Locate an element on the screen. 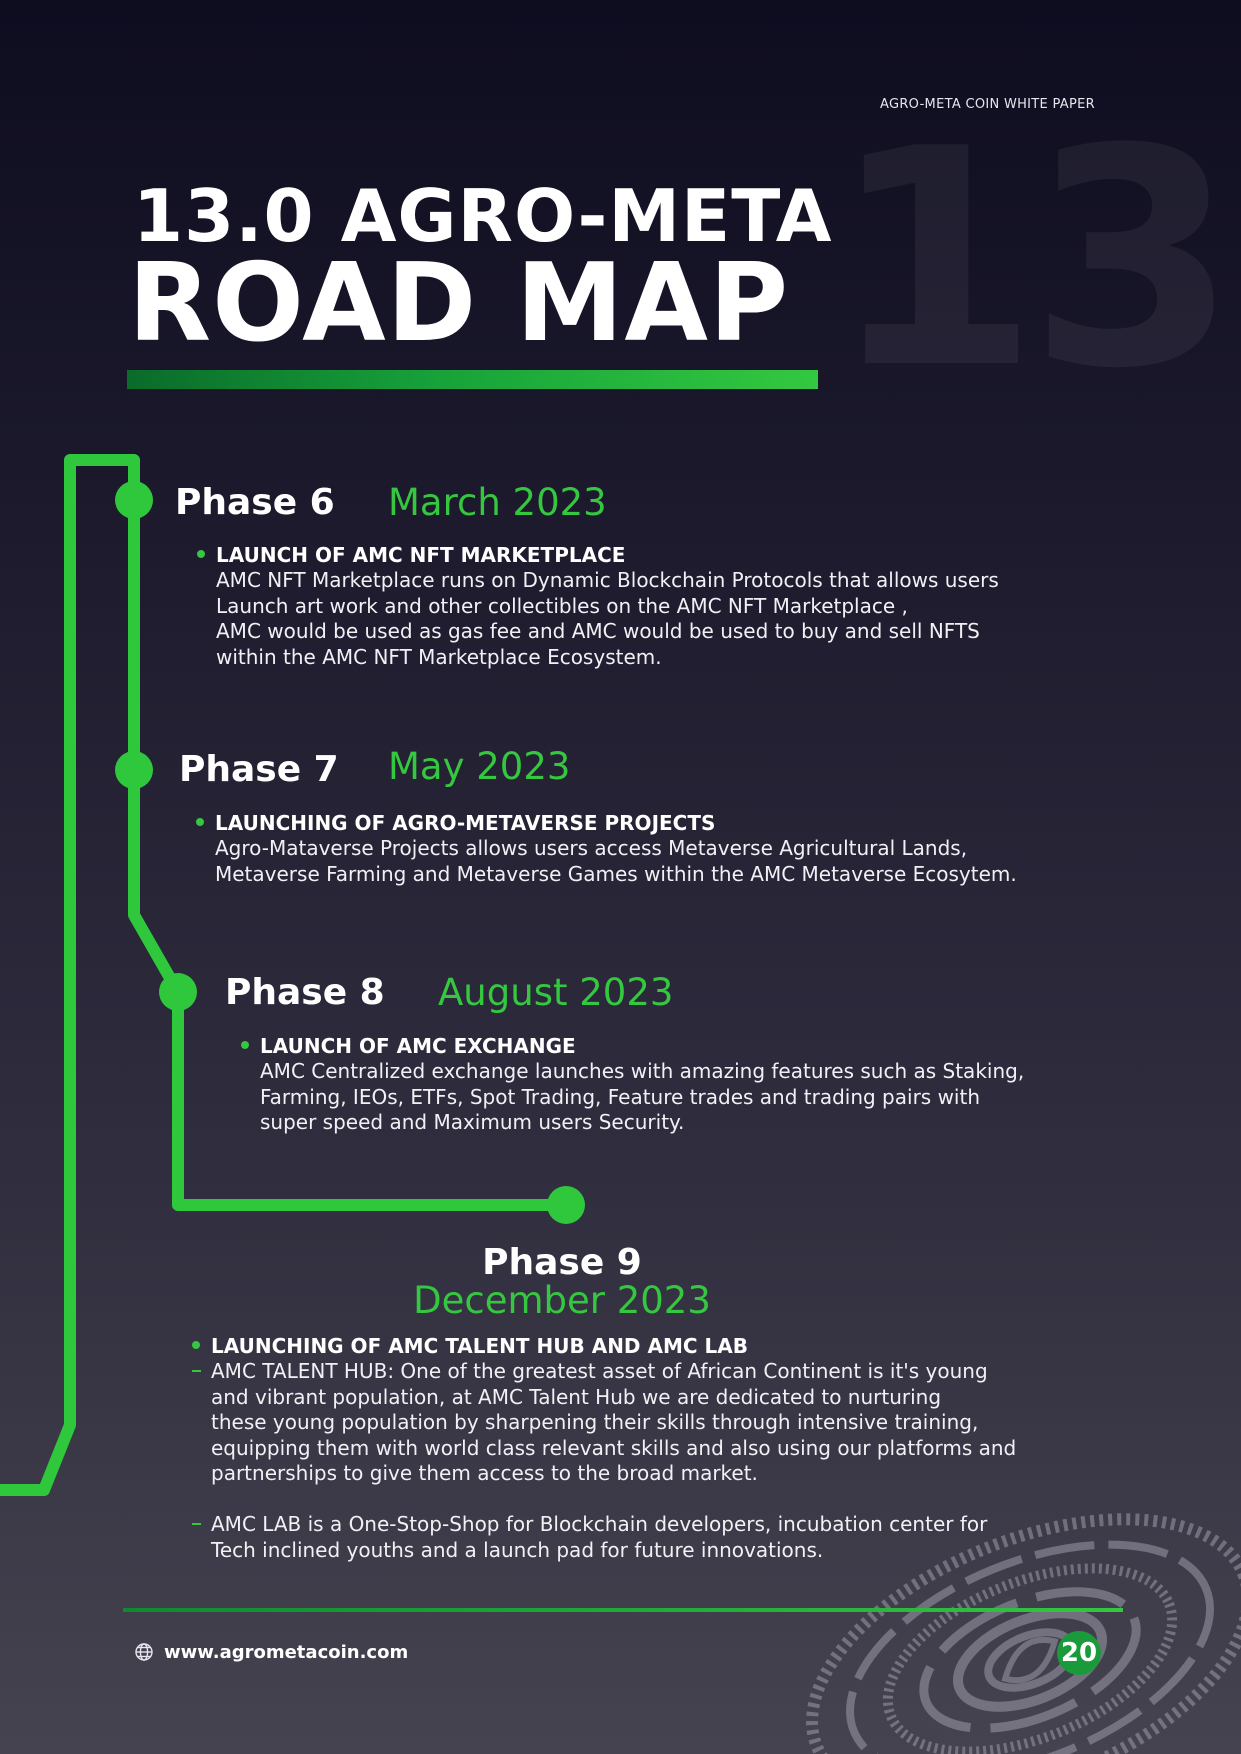 This screenshot has height=1754, width=1241. phase-7-bullet is located at coordinates (200, 822).